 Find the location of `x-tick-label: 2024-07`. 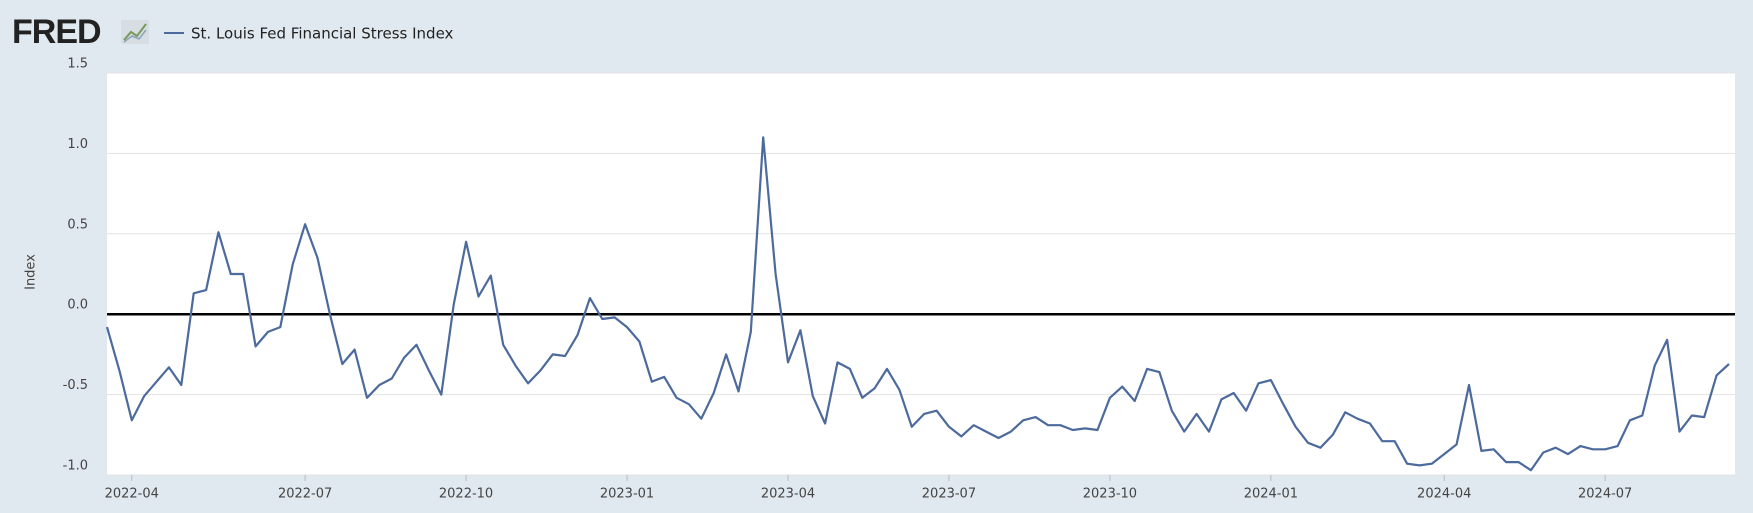

x-tick-label: 2024-07 is located at coordinates (1605, 494).